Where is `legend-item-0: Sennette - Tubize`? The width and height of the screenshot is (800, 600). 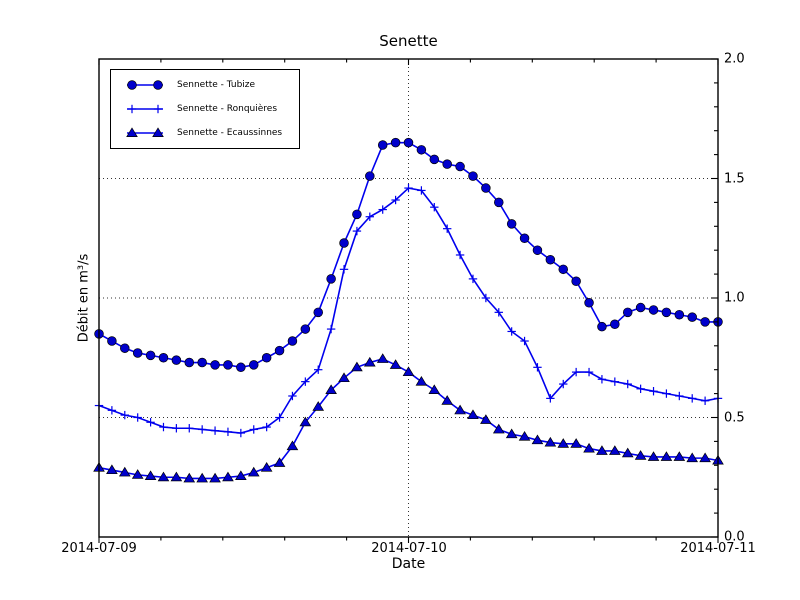
legend-item-0: Sennette - Tubize is located at coordinates (205, 85).